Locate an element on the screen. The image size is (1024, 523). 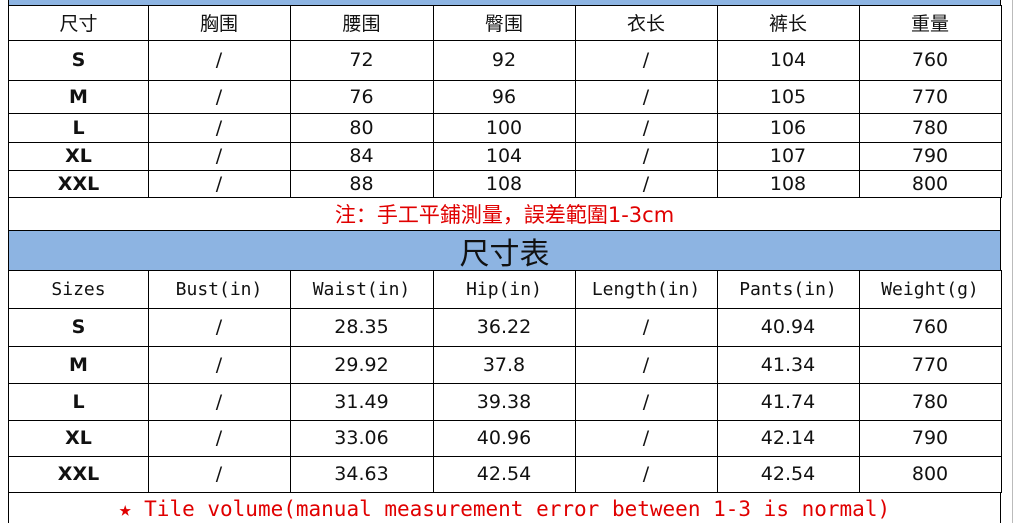
table-cell: 76 is located at coordinates (362, 97).